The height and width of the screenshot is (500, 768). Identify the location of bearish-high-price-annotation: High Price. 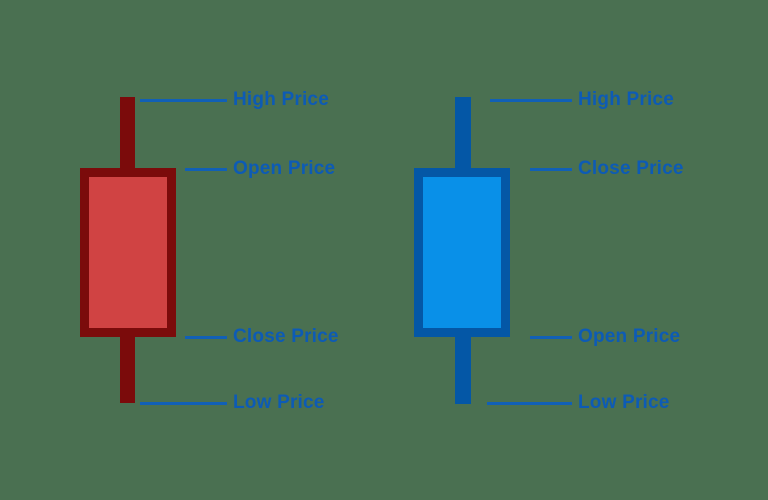
(234, 100).